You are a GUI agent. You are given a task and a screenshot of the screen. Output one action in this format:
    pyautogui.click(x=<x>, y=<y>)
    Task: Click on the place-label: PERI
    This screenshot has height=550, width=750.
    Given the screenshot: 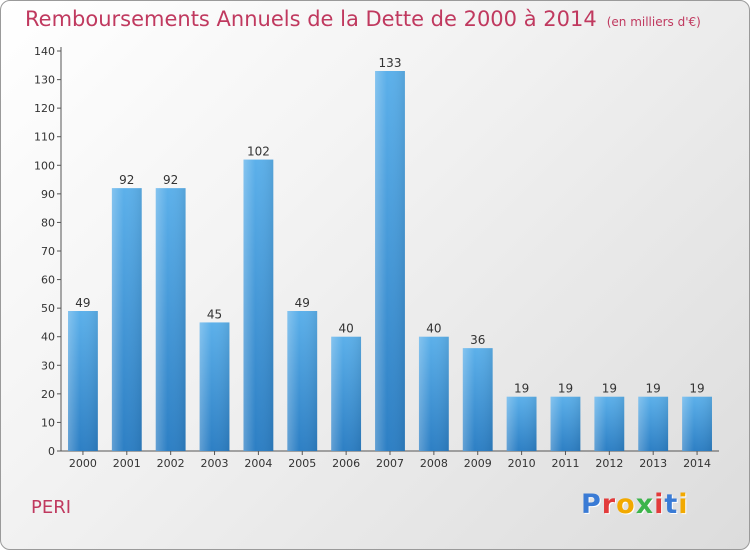 What is the action you would take?
    pyautogui.click(x=51, y=507)
    